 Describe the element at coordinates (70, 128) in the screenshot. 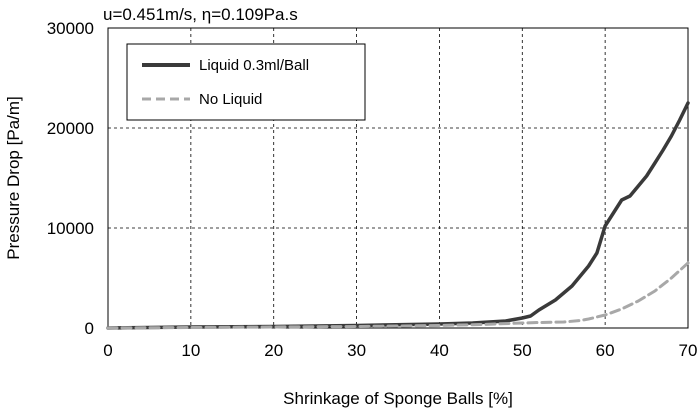

I see `y-tick-label: 20000` at that location.